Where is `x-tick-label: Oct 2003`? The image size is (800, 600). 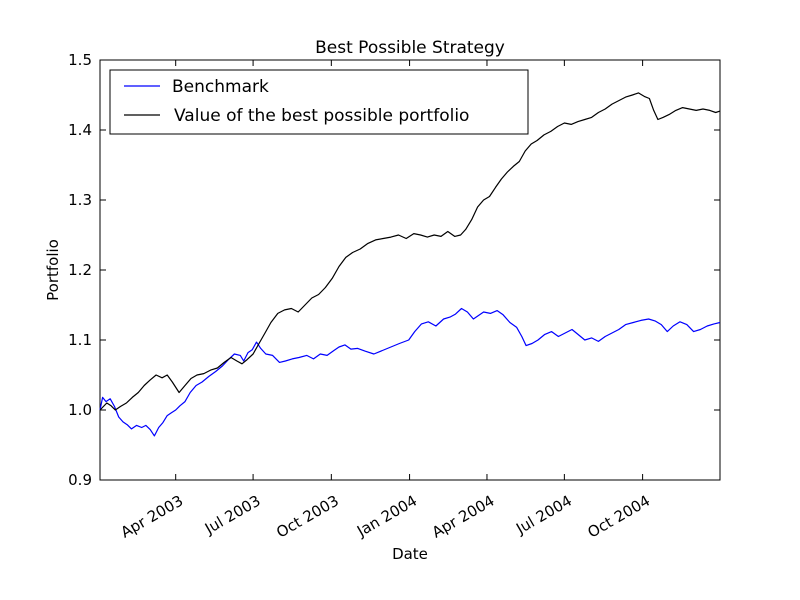 x-tick-label: Oct 2003 is located at coordinates (307, 517).